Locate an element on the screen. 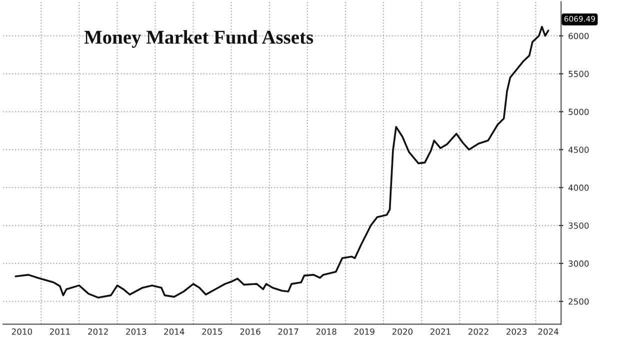  y-tick-label: 3000 is located at coordinates (578, 263).